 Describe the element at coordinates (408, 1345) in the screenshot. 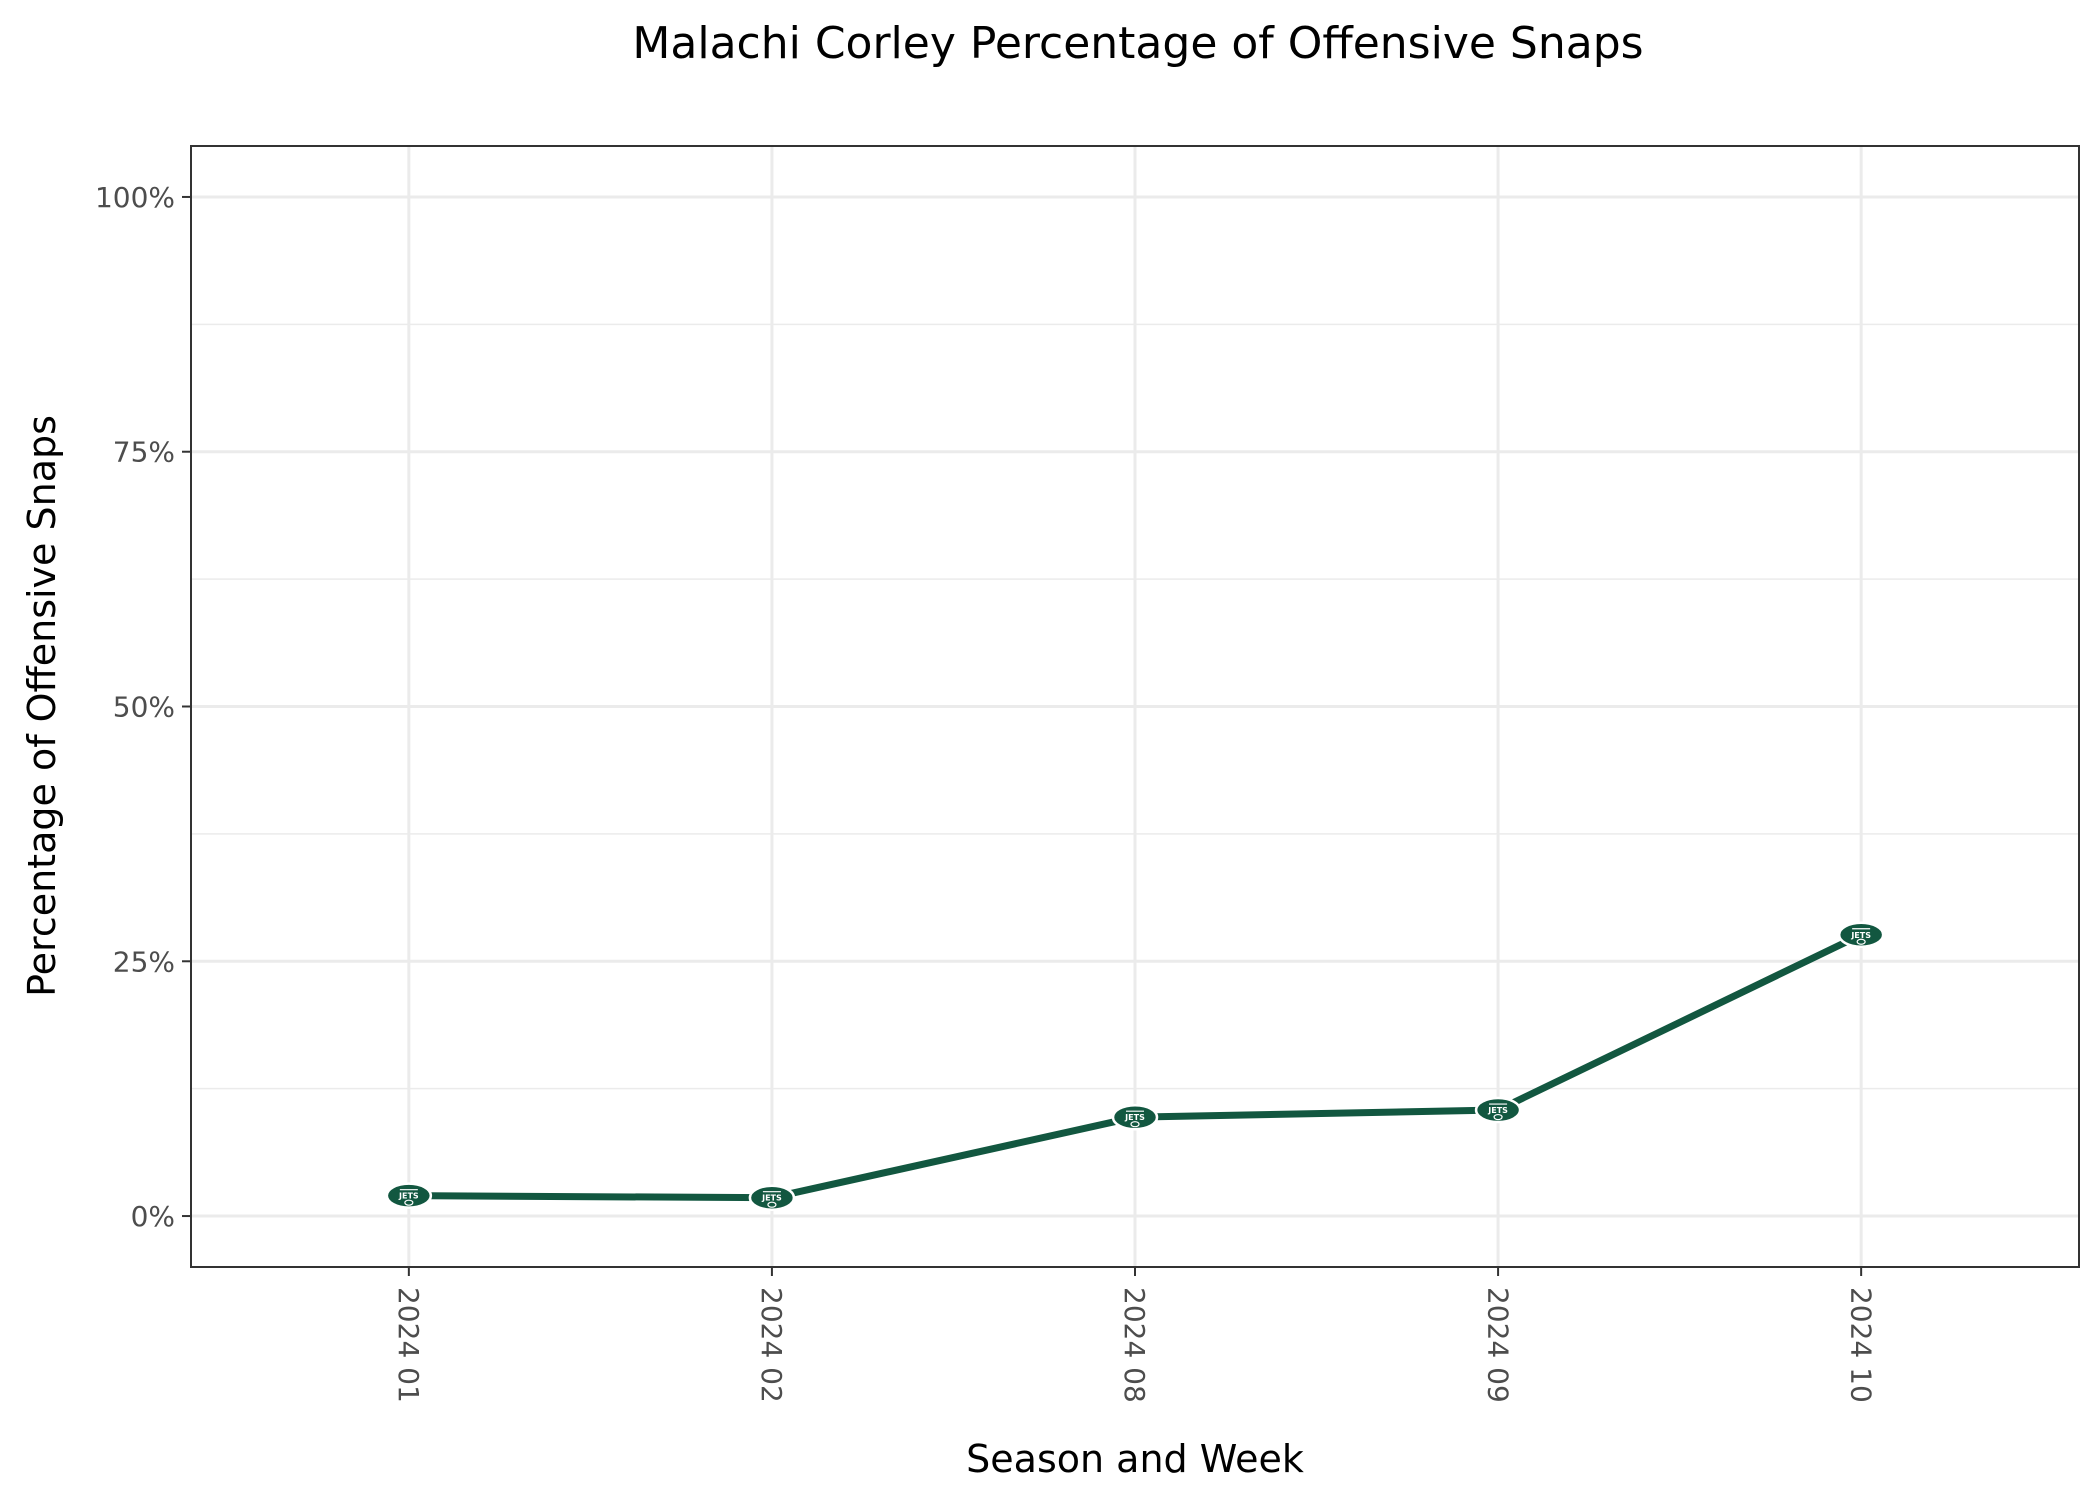

I see `x-tick-label: 2024 01` at that location.